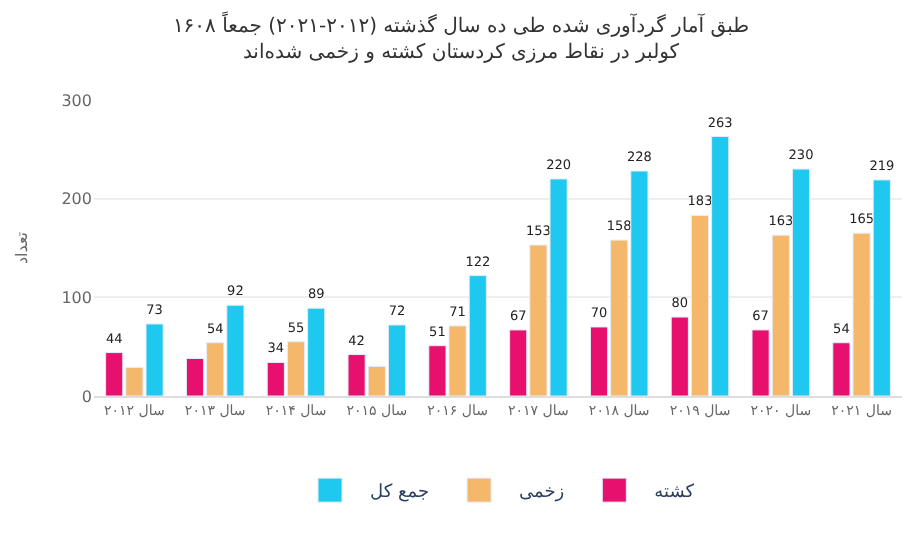 This screenshot has height=540, width=922. Describe the element at coordinates (21, 248) in the screenshot. I see `y-axis-title: تعداد` at that location.